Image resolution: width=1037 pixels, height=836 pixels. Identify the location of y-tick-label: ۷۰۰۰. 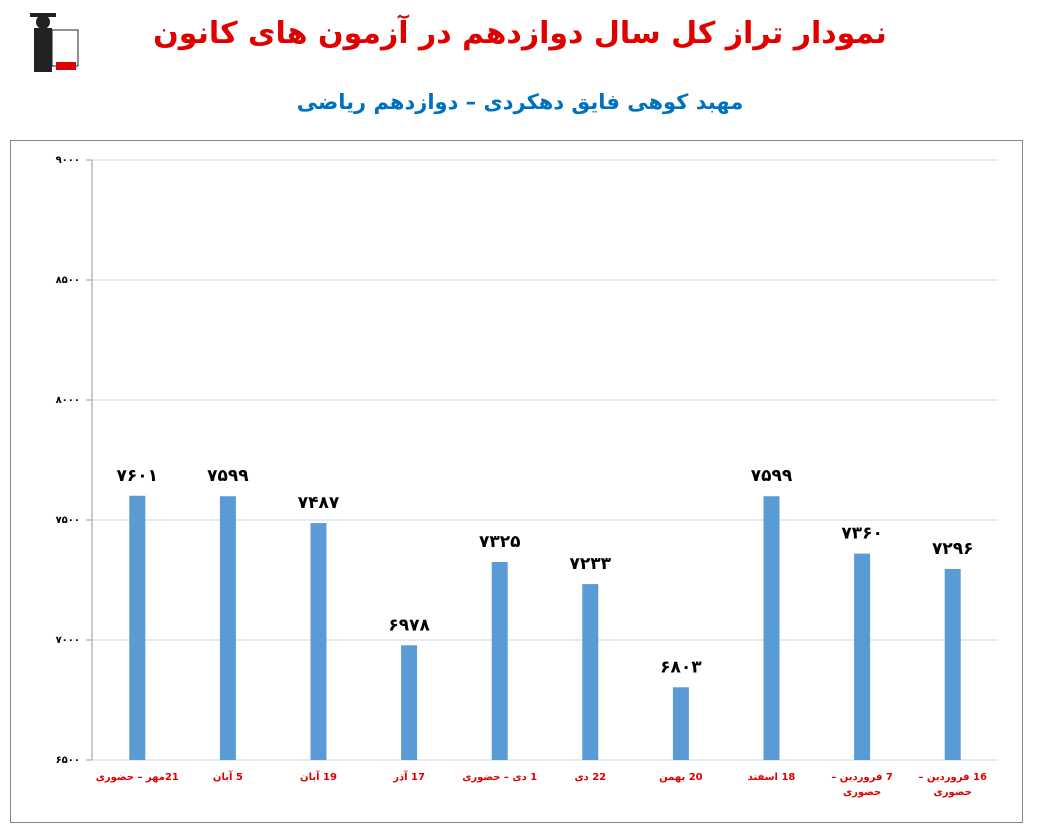
(68, 640).